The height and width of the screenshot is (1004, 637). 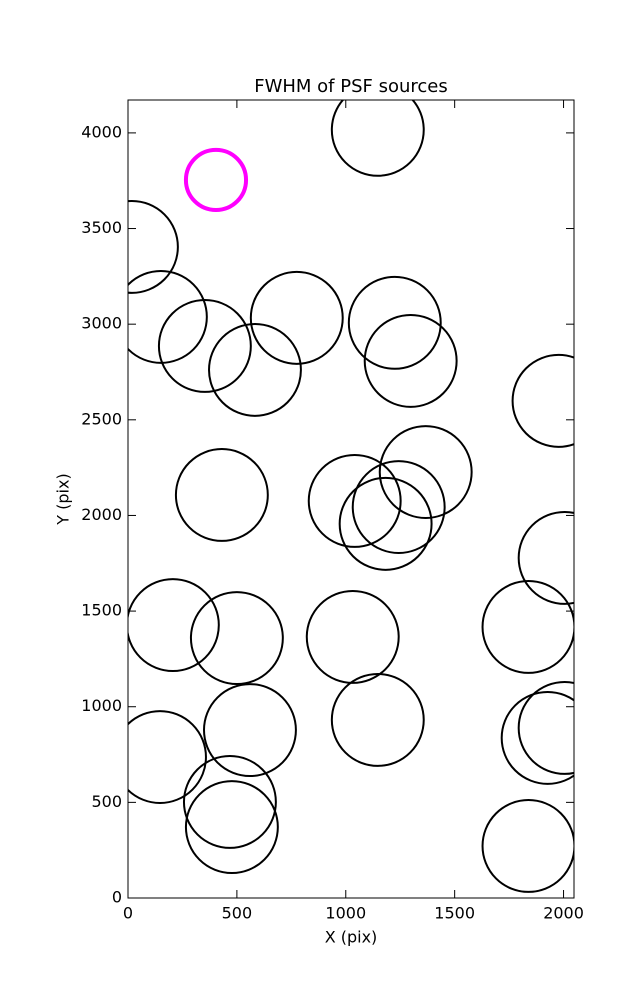 I want to click on y-axis-label: Y (pix), so click(x=63, y=499).